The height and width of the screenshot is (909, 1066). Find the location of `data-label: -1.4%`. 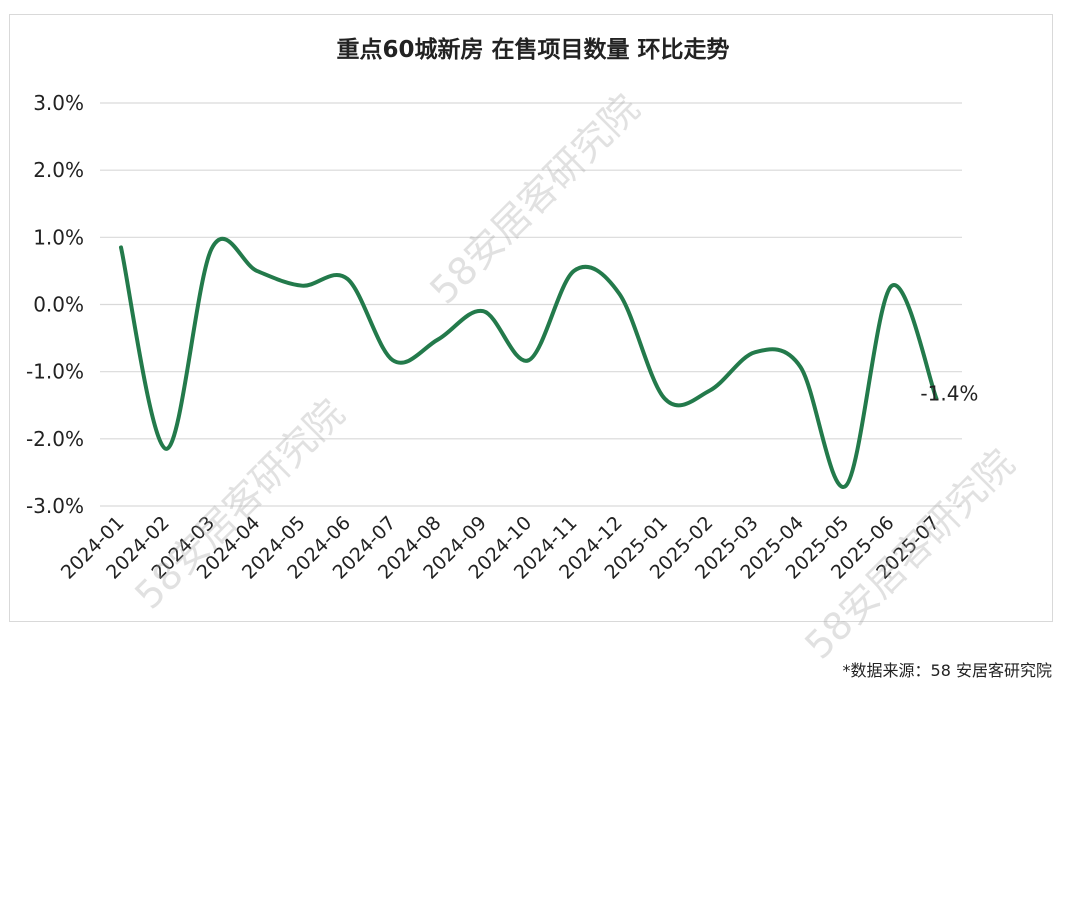

data-label: -1.4% is located at coordinates (949, 394).